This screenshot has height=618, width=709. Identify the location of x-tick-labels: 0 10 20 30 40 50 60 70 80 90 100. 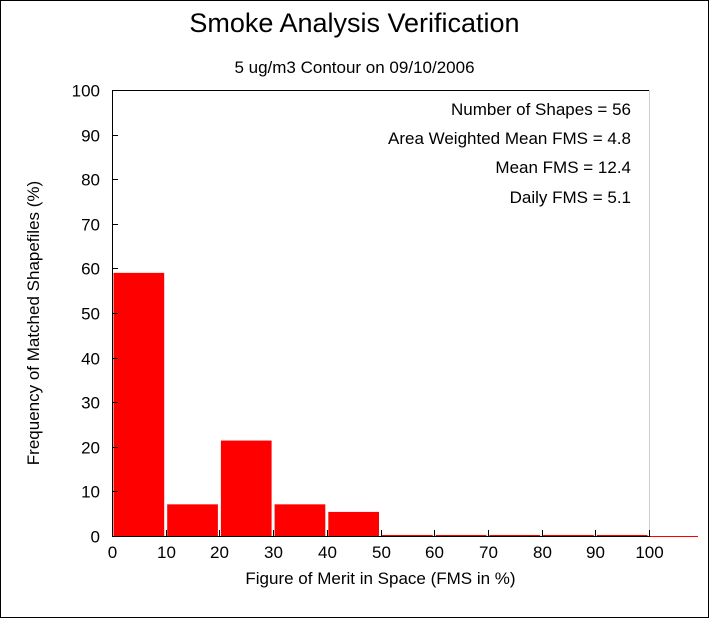
(386, 552).